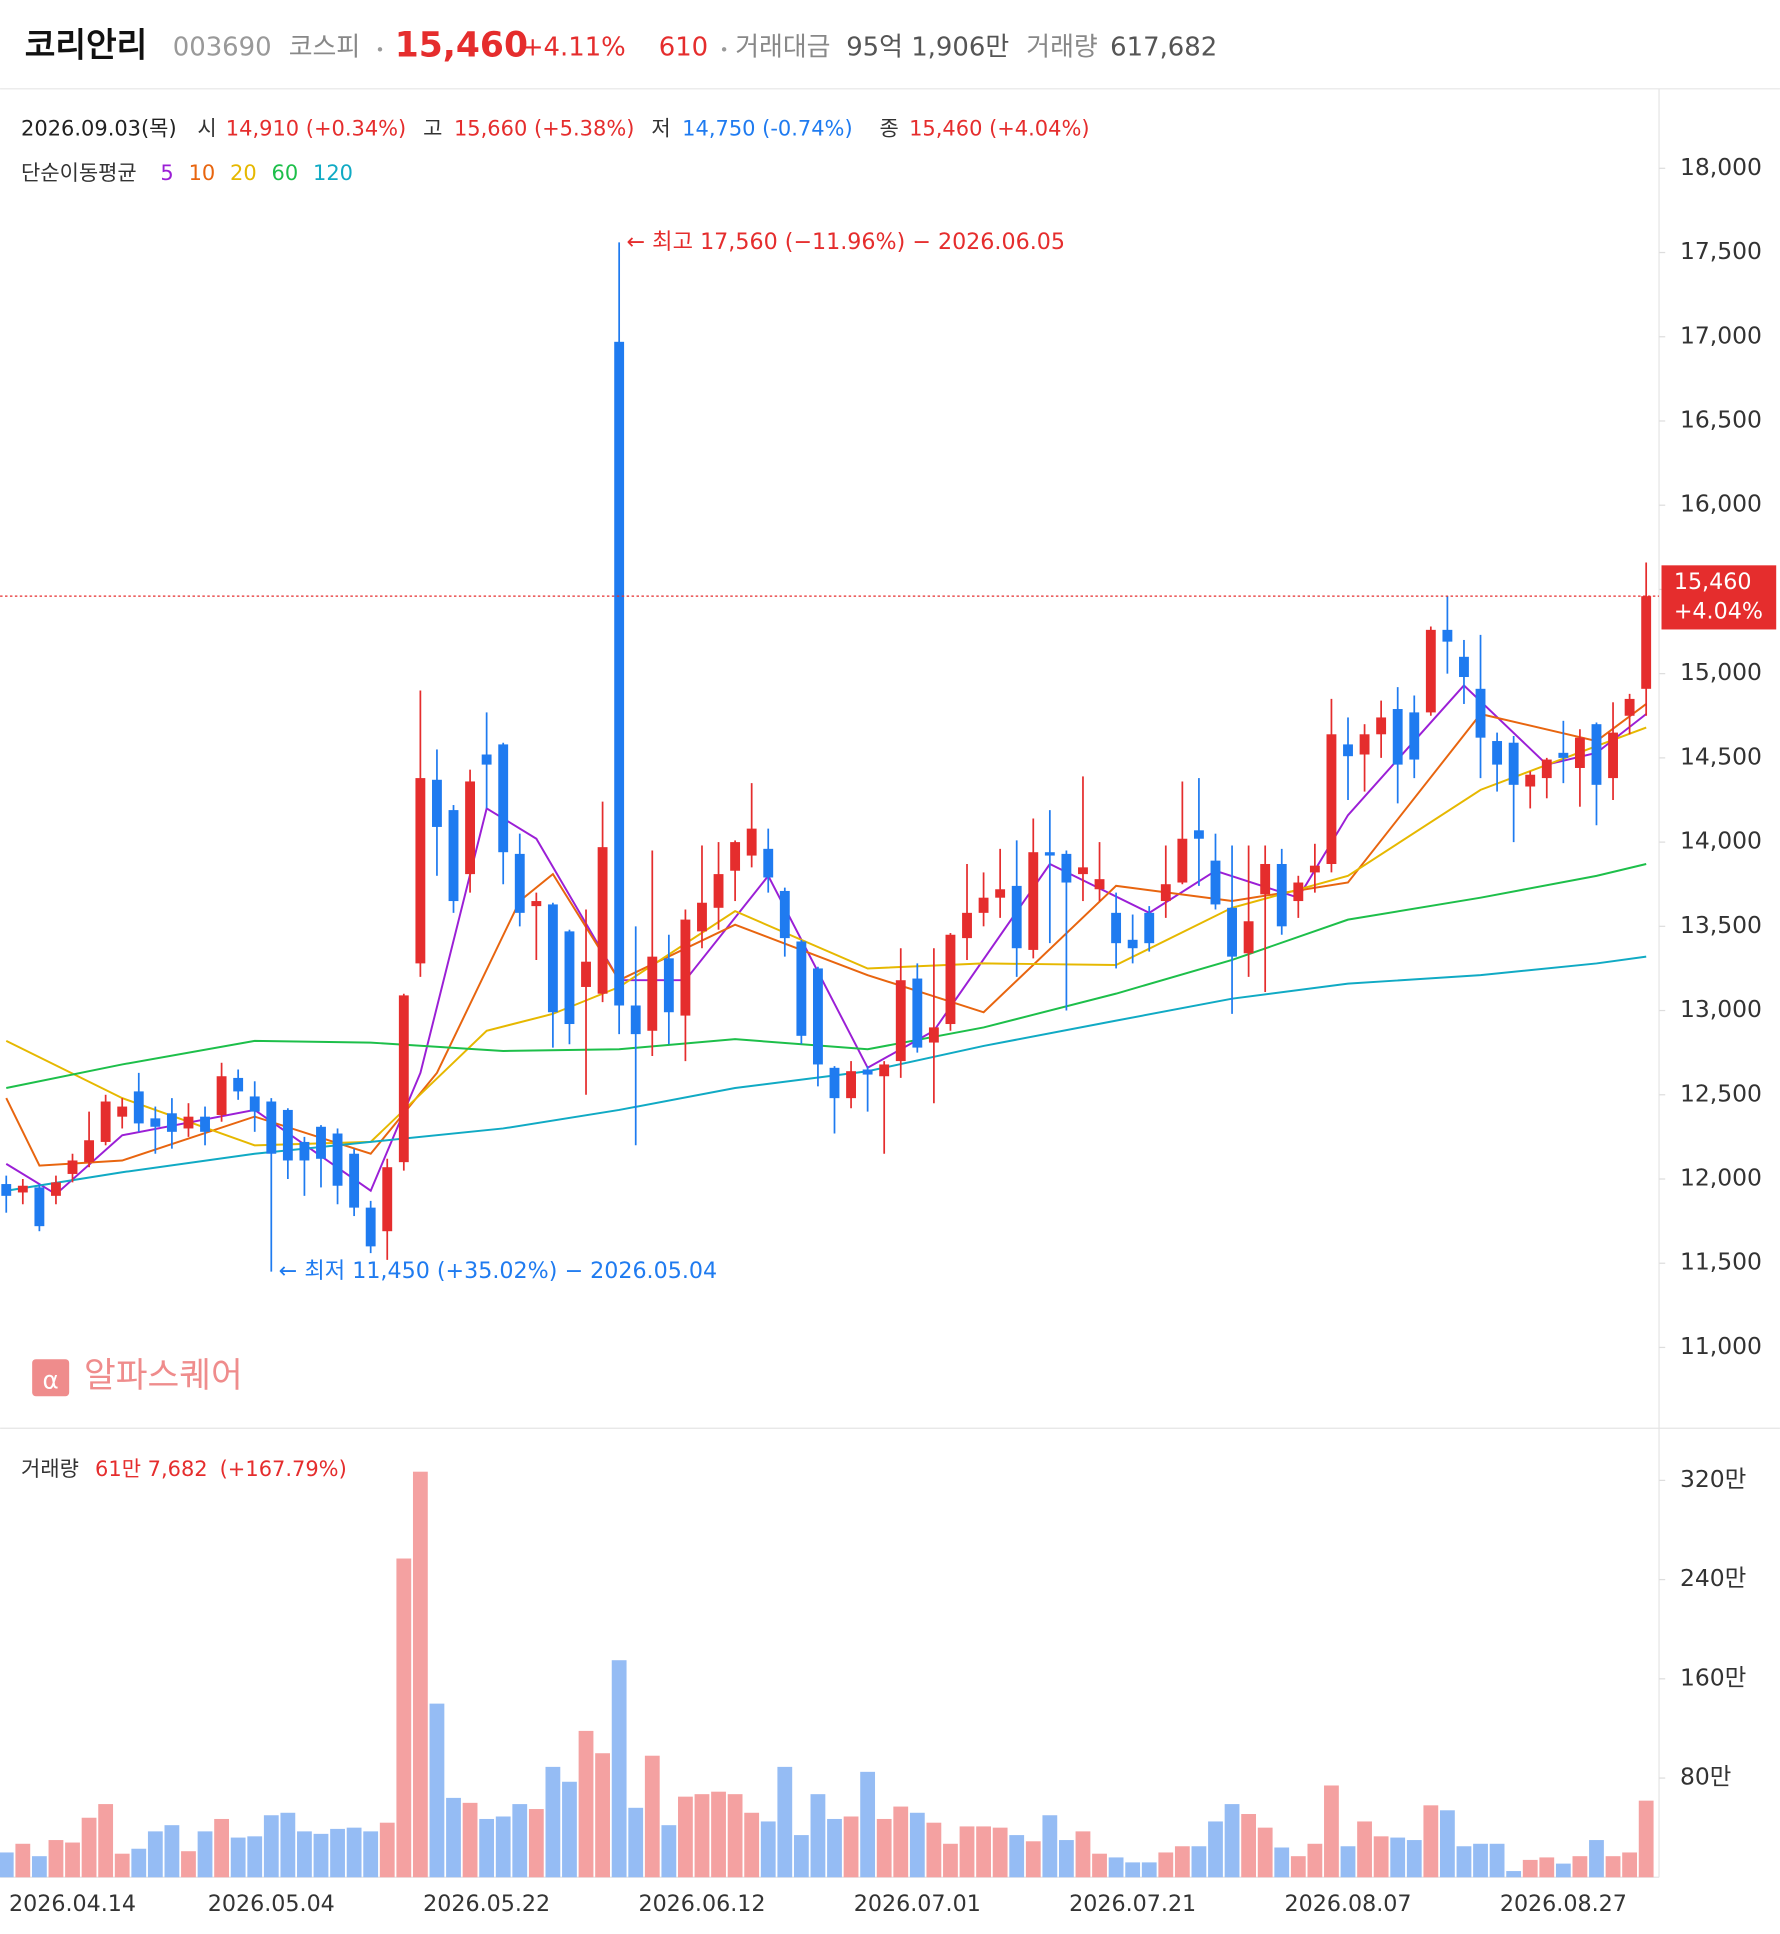 Image resolution: width=1780 pixels, height=1934 pixels. What do you see at coordinates (1721, 419) in the screenshot?
I see `y-tick-label: 16,500` at bounding box center [1721, 419].